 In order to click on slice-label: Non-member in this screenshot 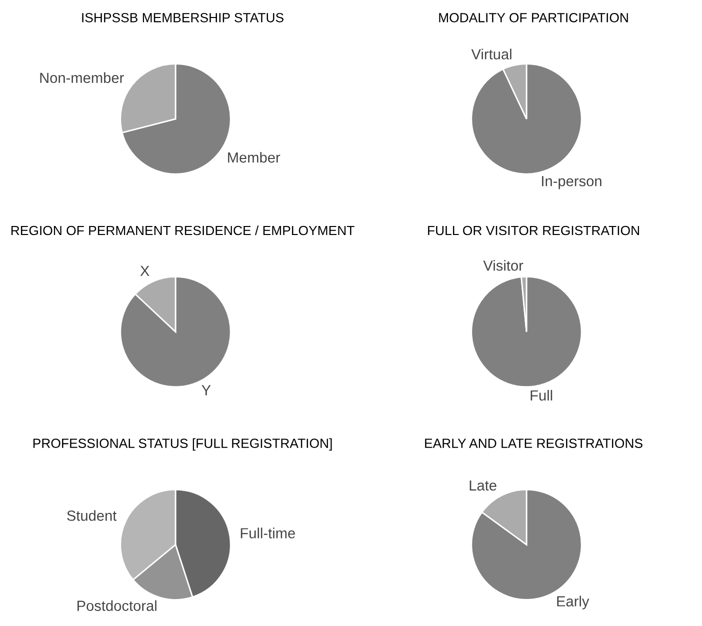, I will do `click(82, 78)`.